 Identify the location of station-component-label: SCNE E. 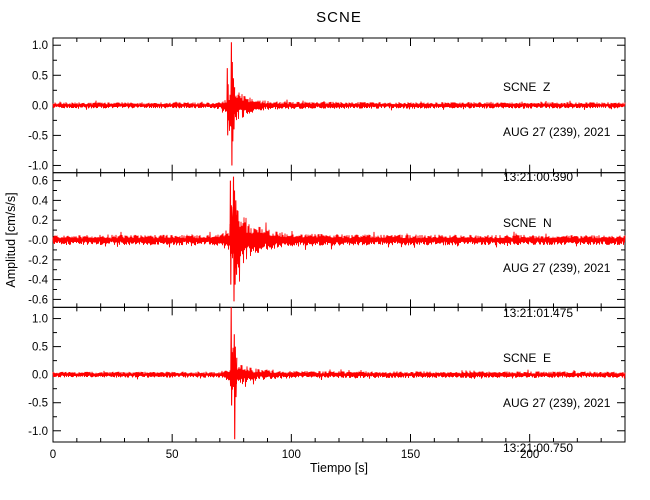
(527, 358).